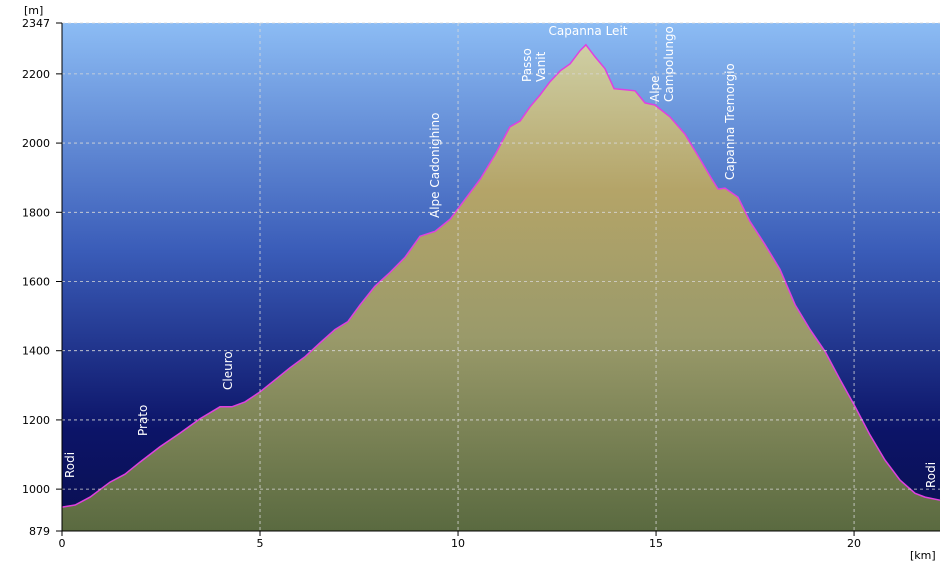 The image size is (948, 565). I want to click on annotation: Alpe, so click(655, 88).